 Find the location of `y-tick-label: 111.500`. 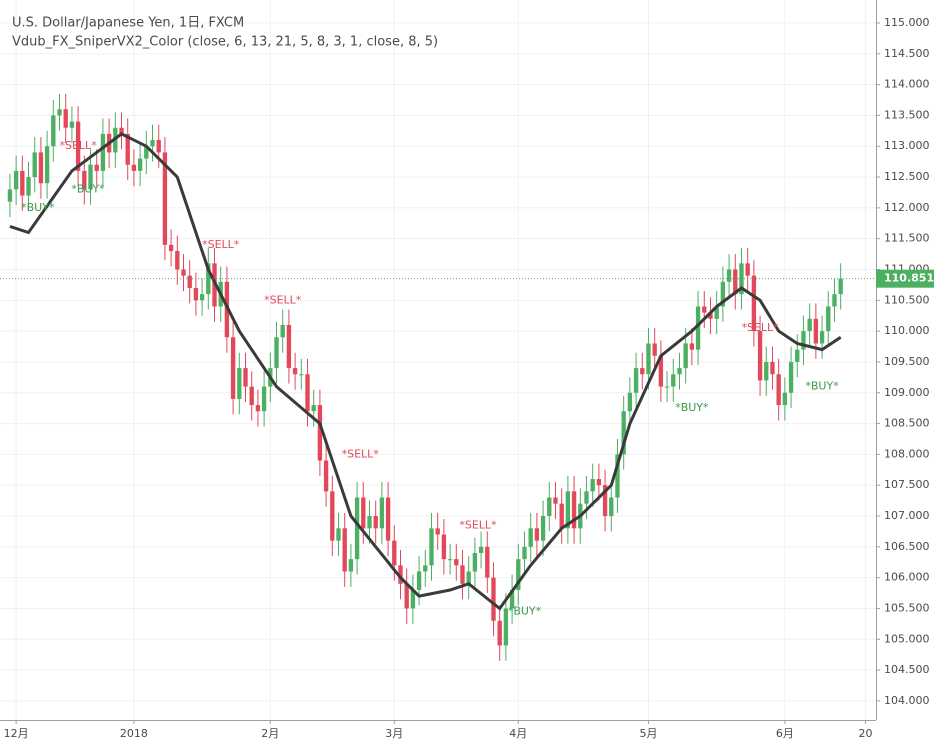

y-tick-label: 111.500 is located at coordinates (907, 238).